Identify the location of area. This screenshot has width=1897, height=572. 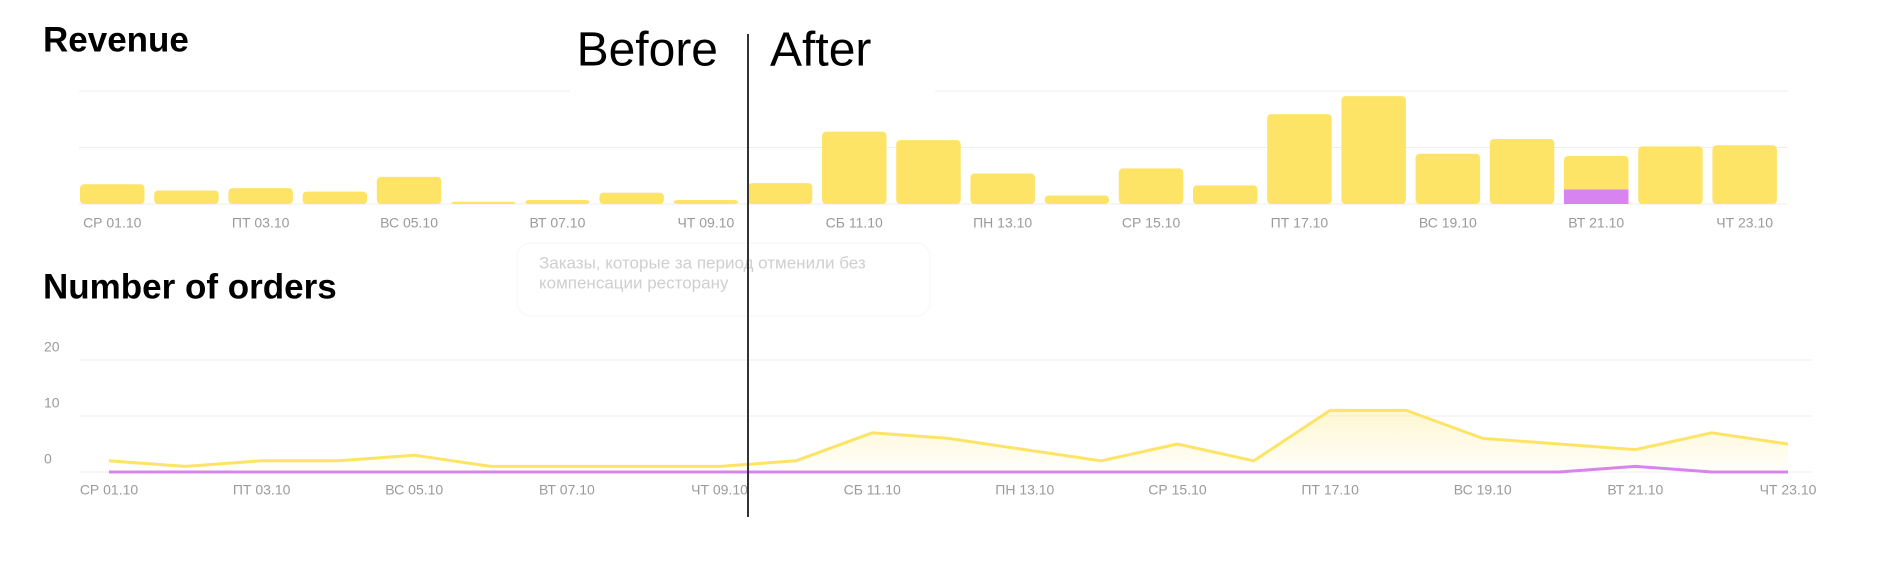
(948, 441).